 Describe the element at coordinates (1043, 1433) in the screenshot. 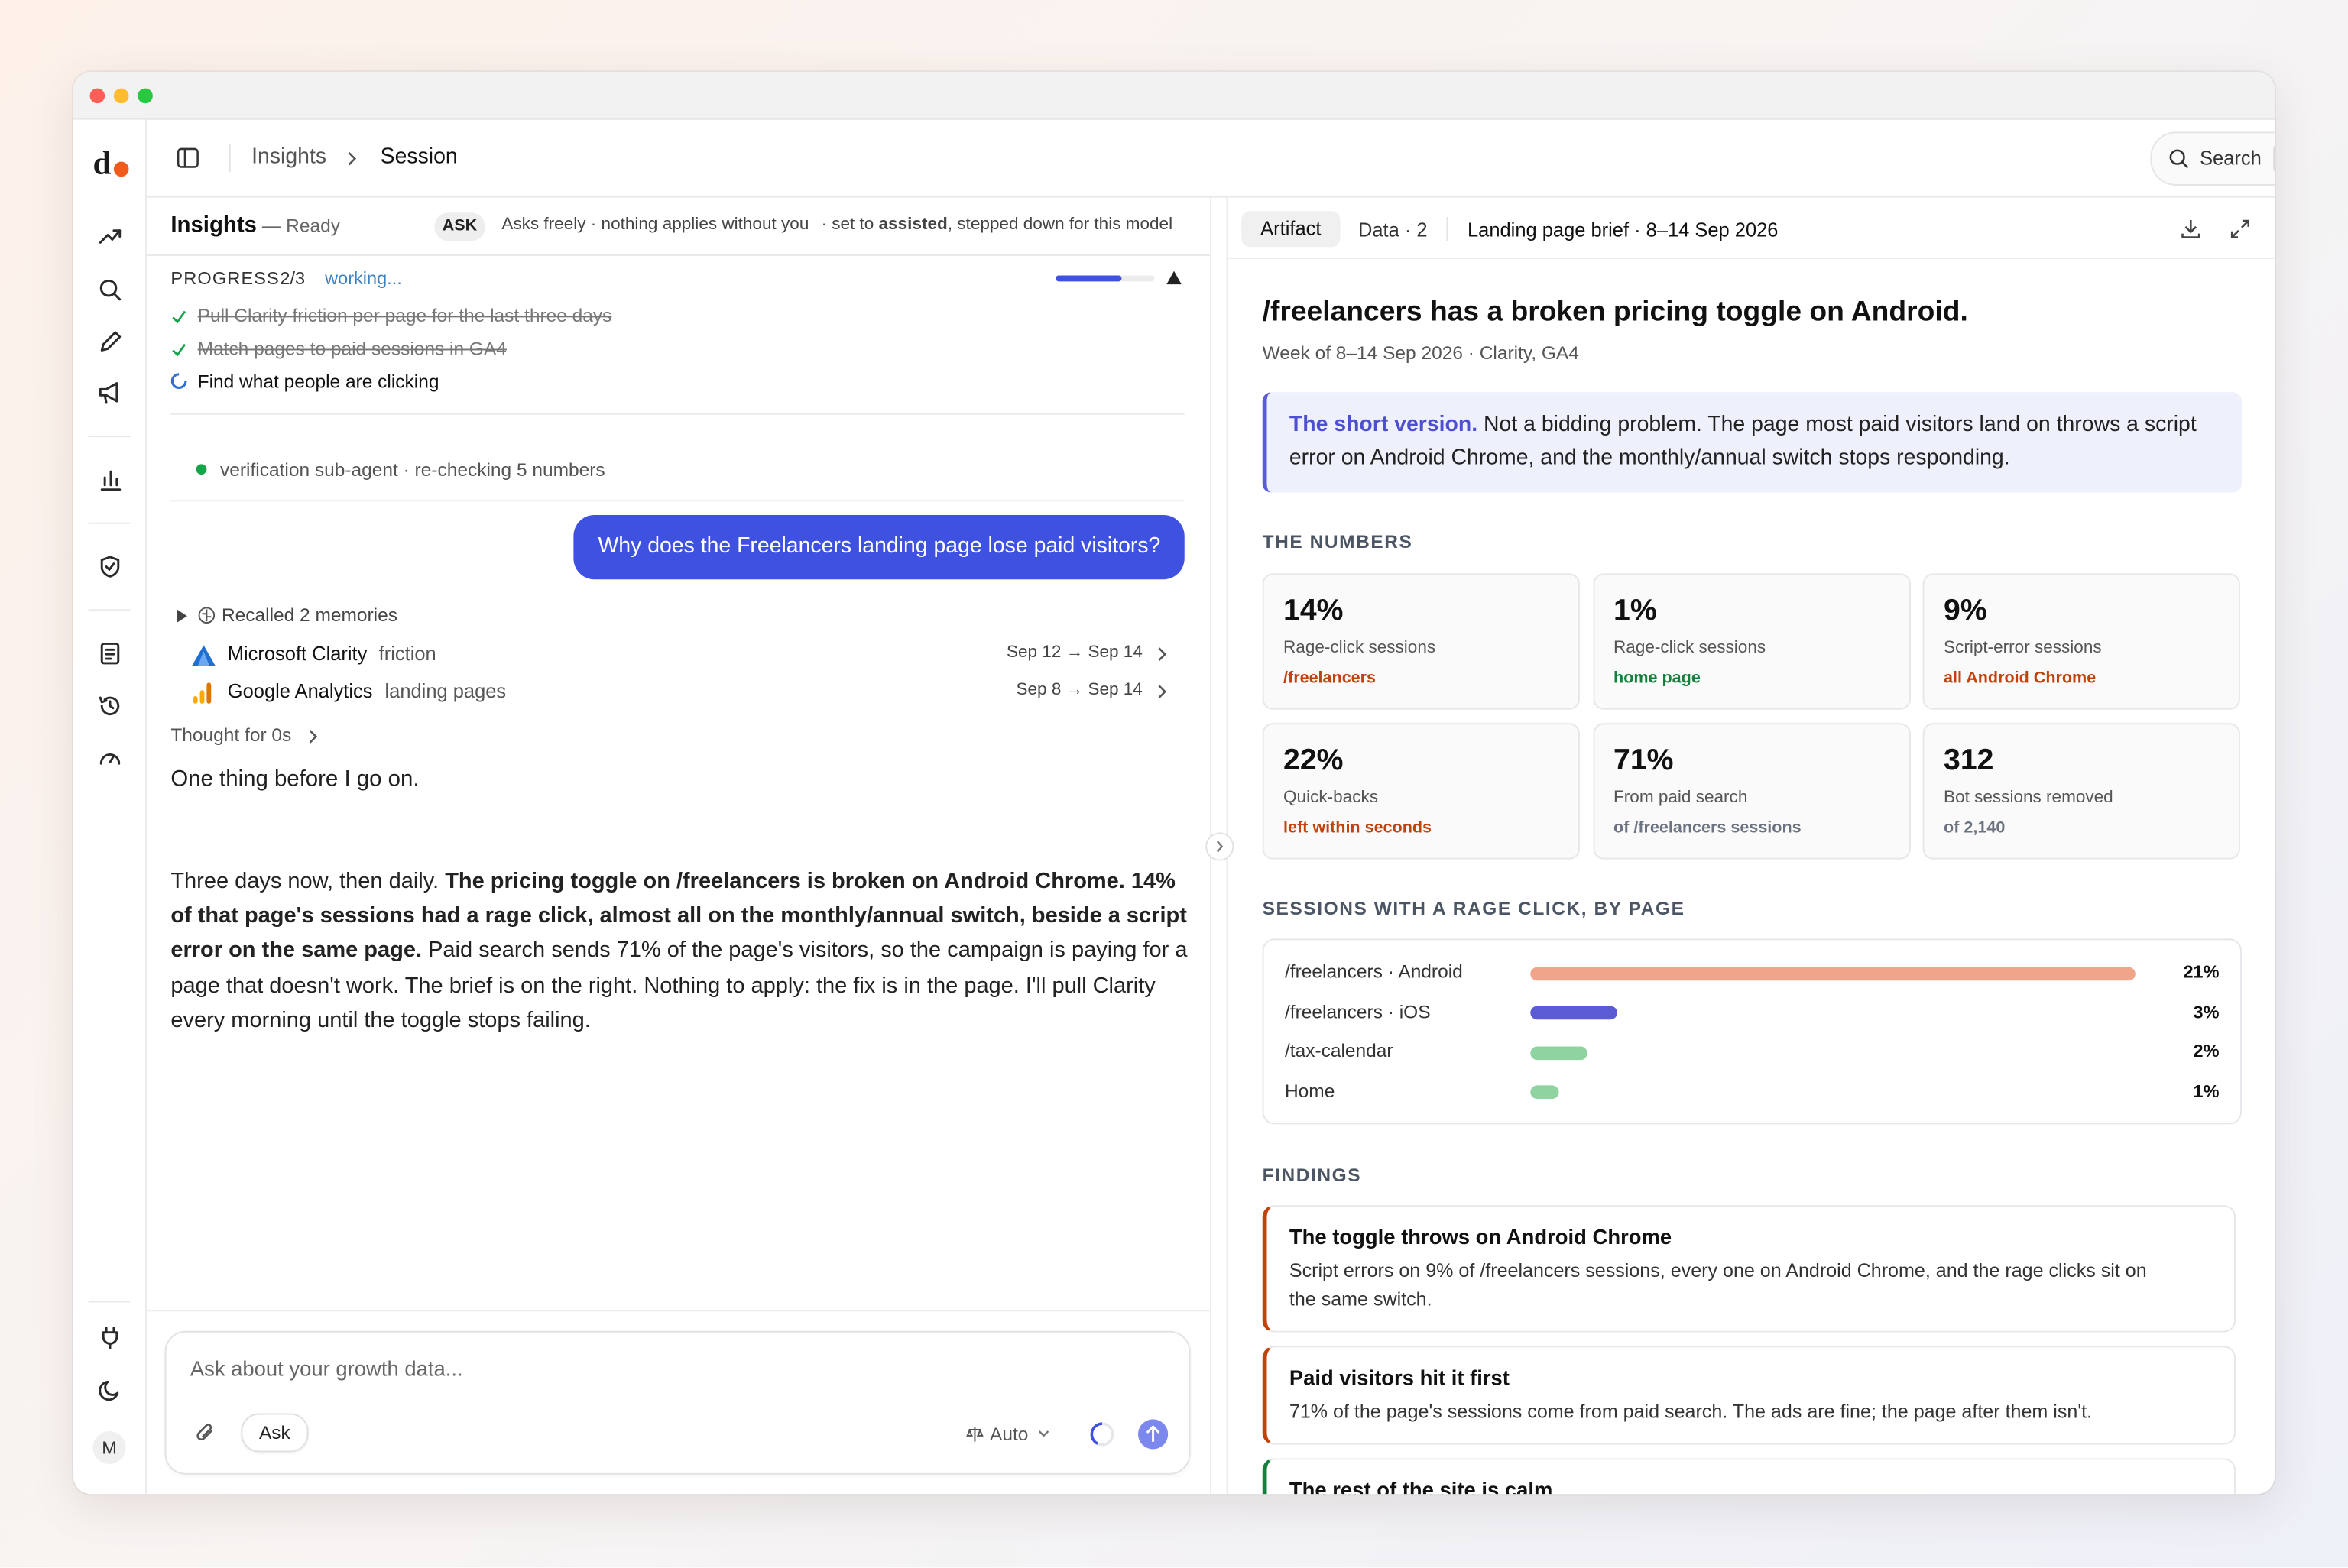

I see `model-chevron` at that location.